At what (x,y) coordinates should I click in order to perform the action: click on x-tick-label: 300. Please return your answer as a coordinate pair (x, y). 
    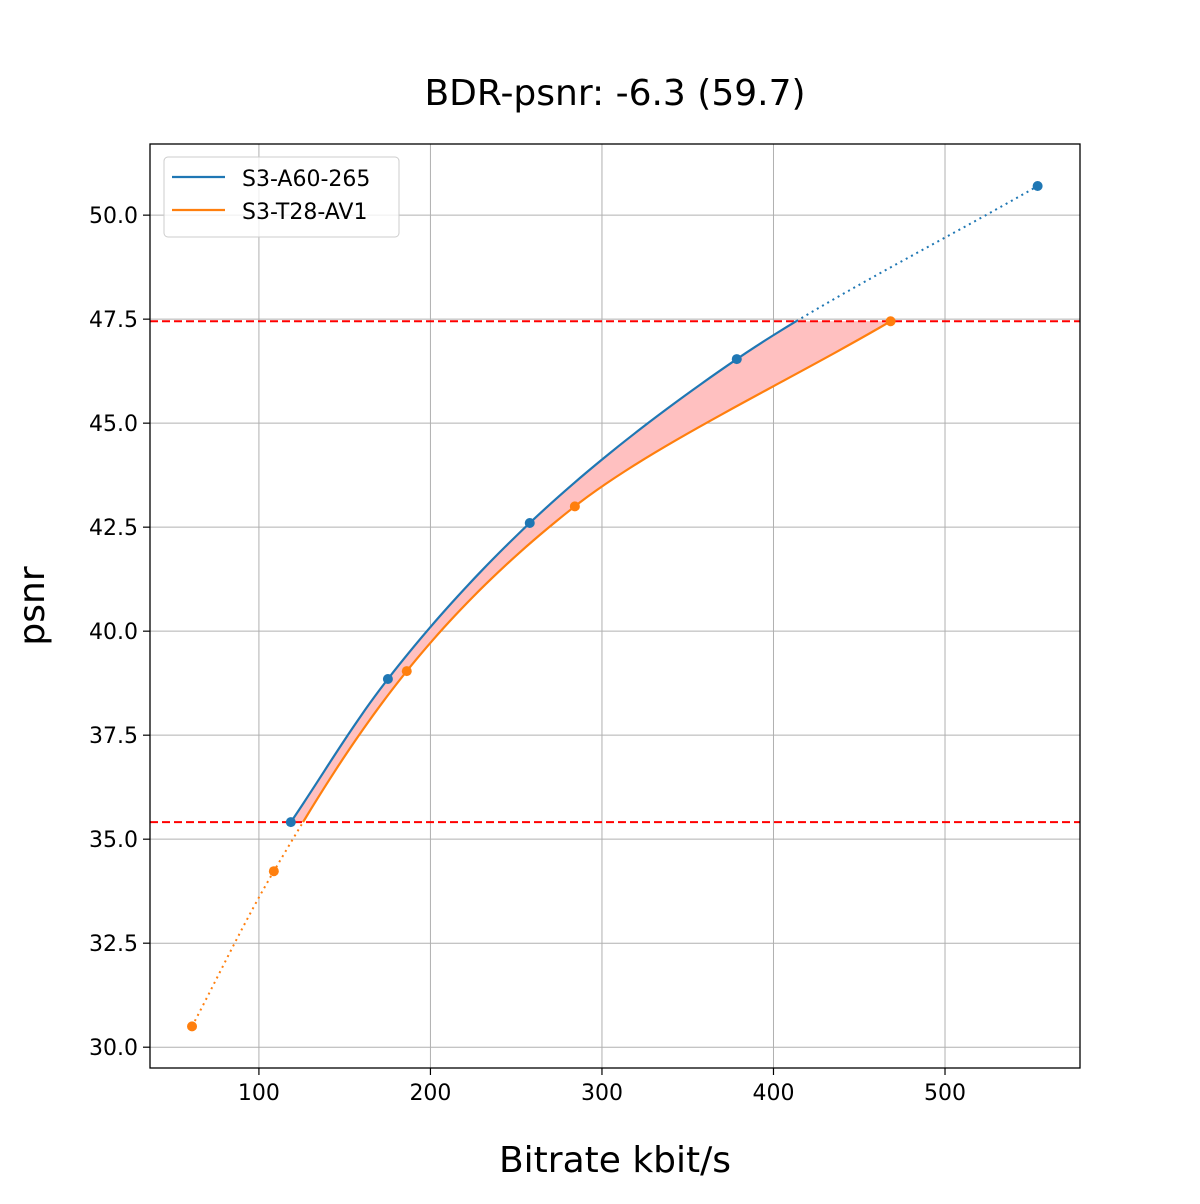
    Looking at the image, I should click on (602, 1093).